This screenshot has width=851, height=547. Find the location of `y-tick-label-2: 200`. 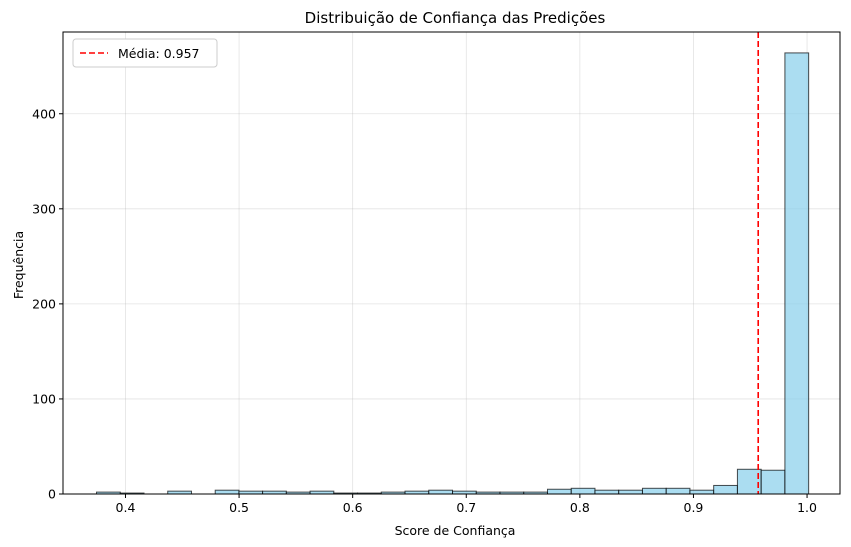

y-tick-label-2: 200 is located at coordinates (44, 303).